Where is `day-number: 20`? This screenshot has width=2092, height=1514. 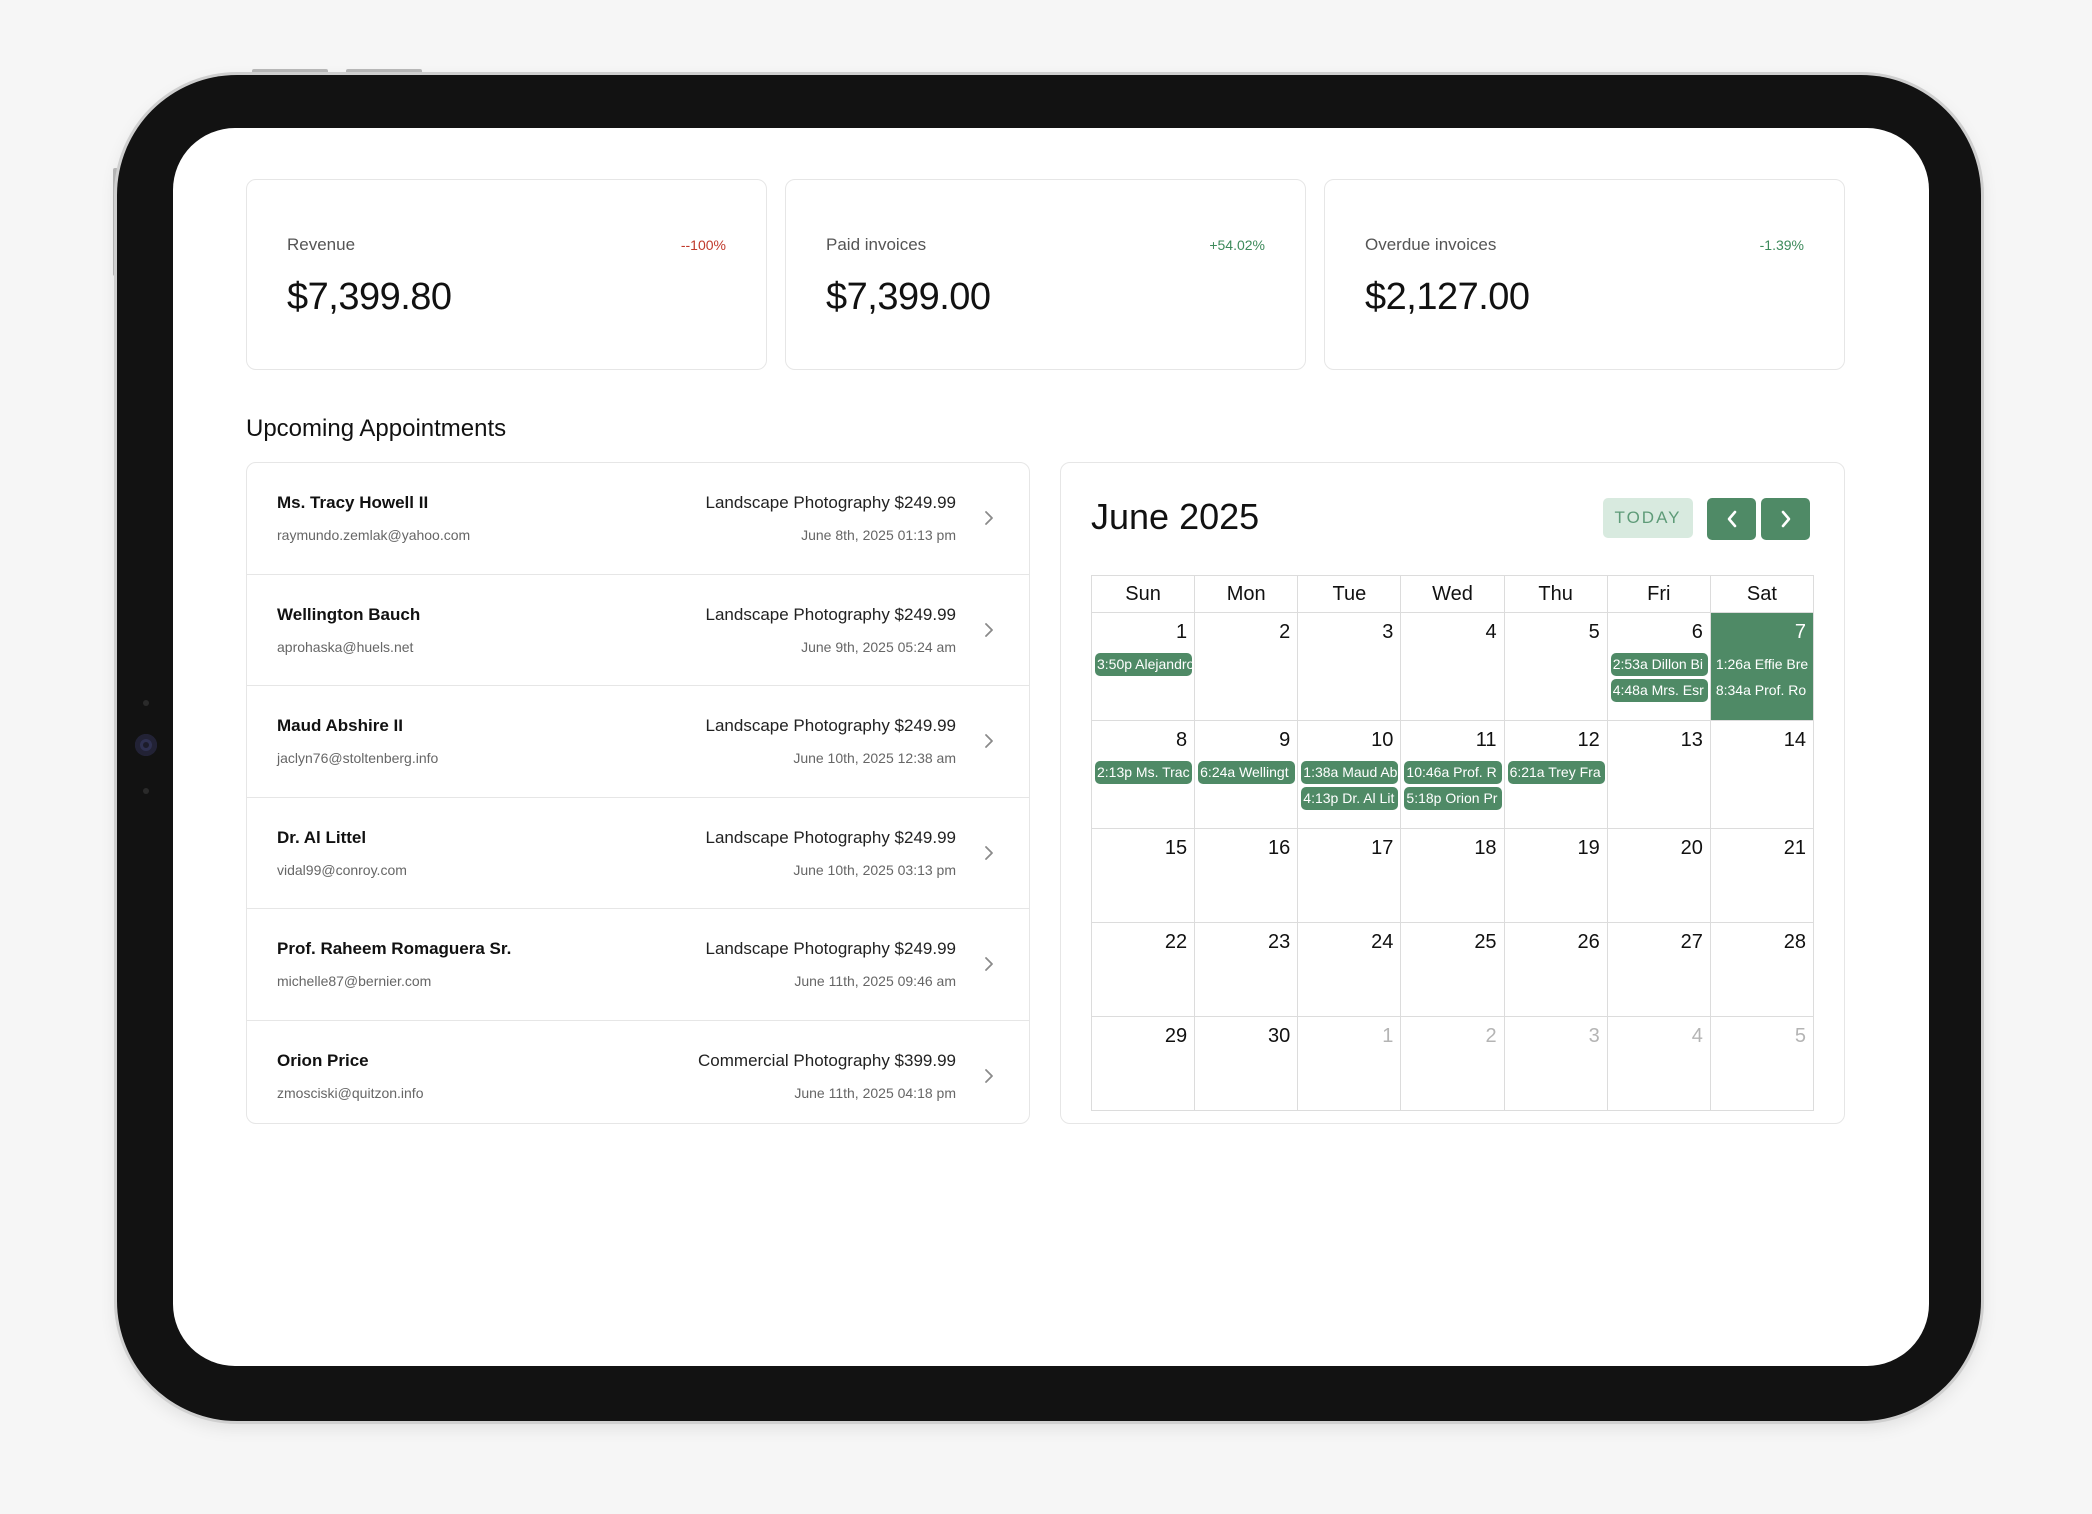 day-number: 20 is located at coordinates (1691, 848).